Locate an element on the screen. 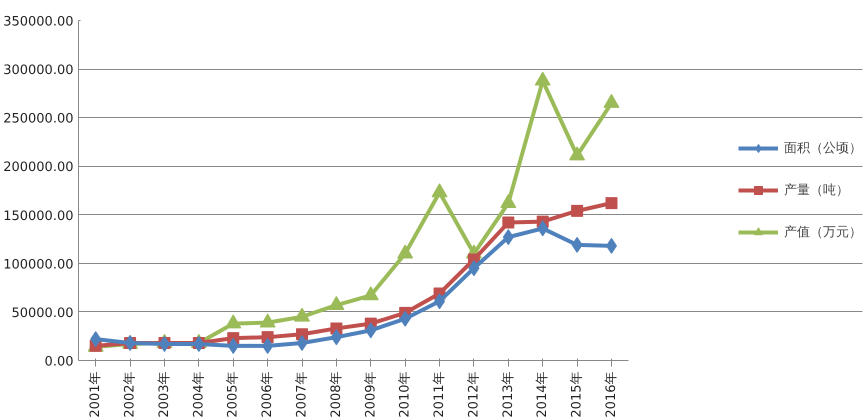 The image size is (867, 420). x-tick-label: 2013年 is located at coordinates (508, 394).